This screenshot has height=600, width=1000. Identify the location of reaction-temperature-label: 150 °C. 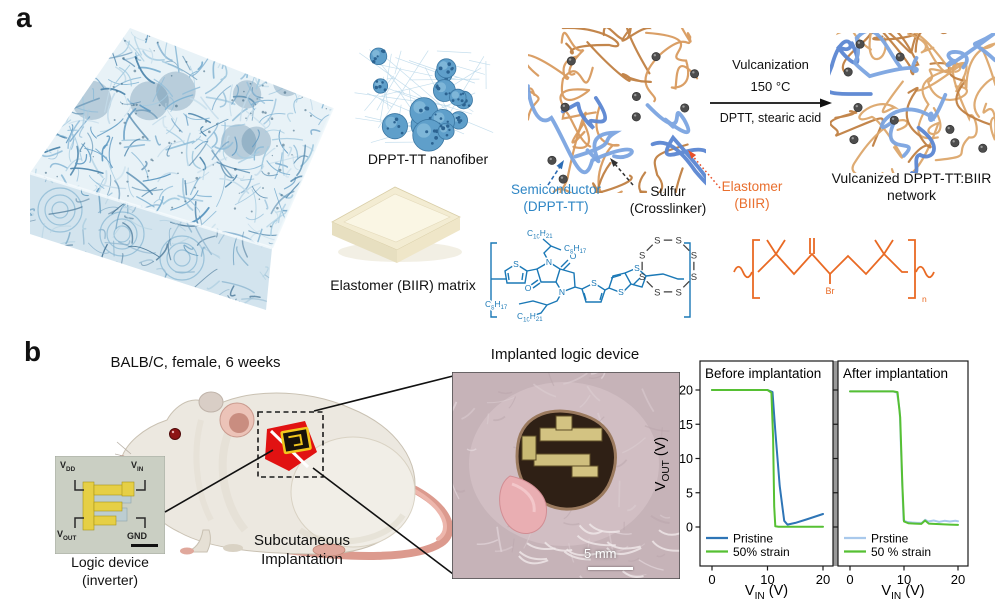
(770, 86).